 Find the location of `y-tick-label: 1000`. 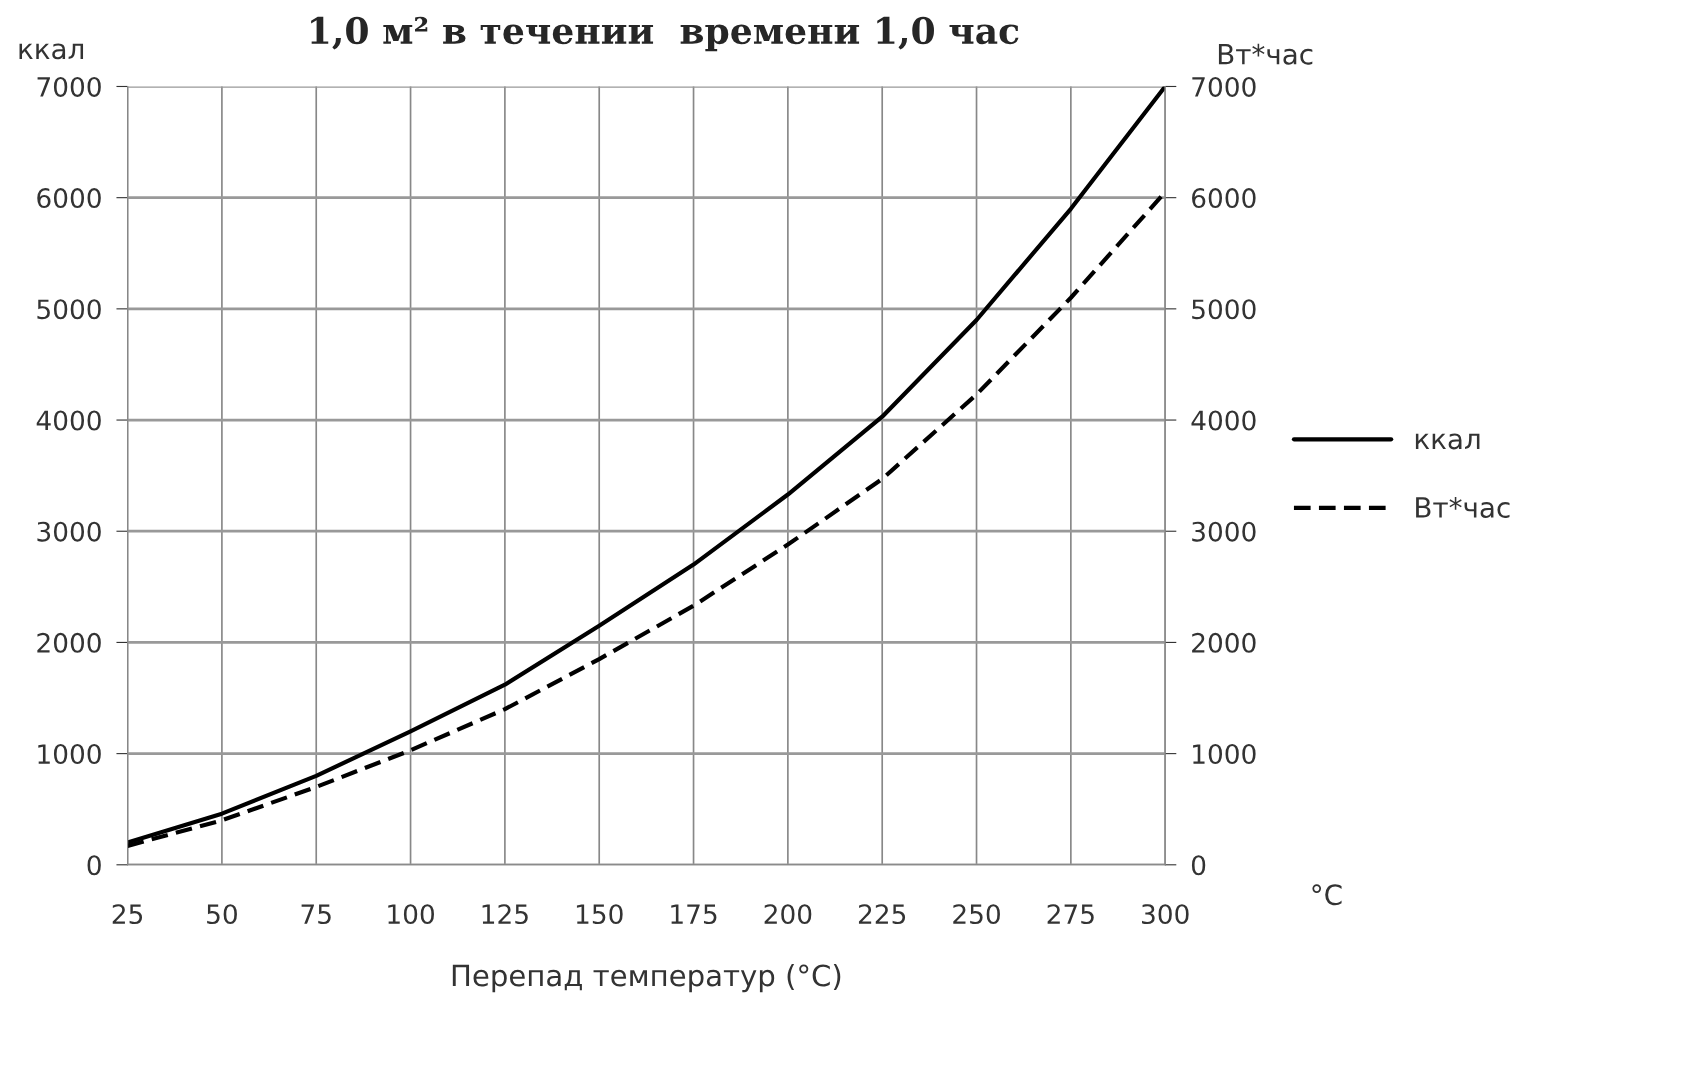

y-tick-label: 1000 is located at coordinates (69, 754).